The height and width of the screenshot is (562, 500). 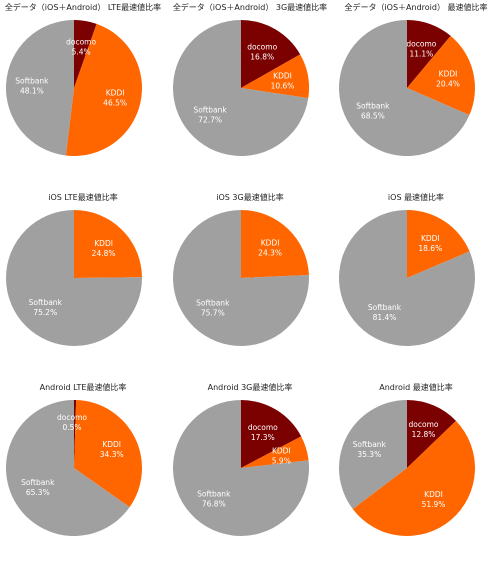 I want to click on chart-title: Android 最速値比率, so click(x=416, y=387).